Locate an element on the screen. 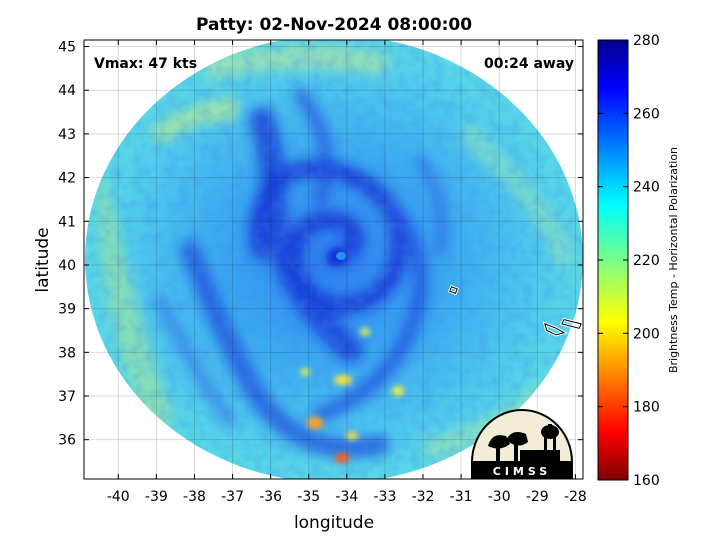 Image resolution: width=720 pixels, height=540 pixels. x-axis-label: longitude is located at coordinates (334, 523).